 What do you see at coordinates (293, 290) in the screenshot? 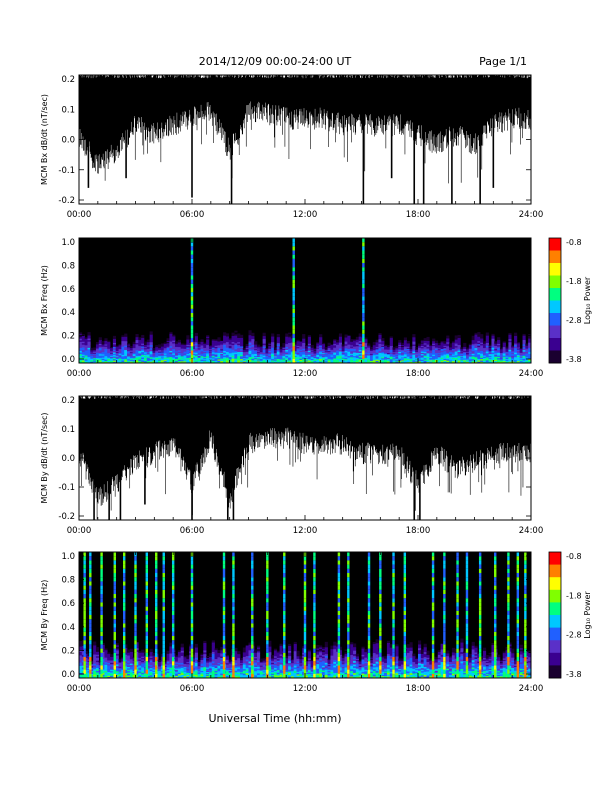
I see `spectrogram-event-line` at bounding box center [293, 290].